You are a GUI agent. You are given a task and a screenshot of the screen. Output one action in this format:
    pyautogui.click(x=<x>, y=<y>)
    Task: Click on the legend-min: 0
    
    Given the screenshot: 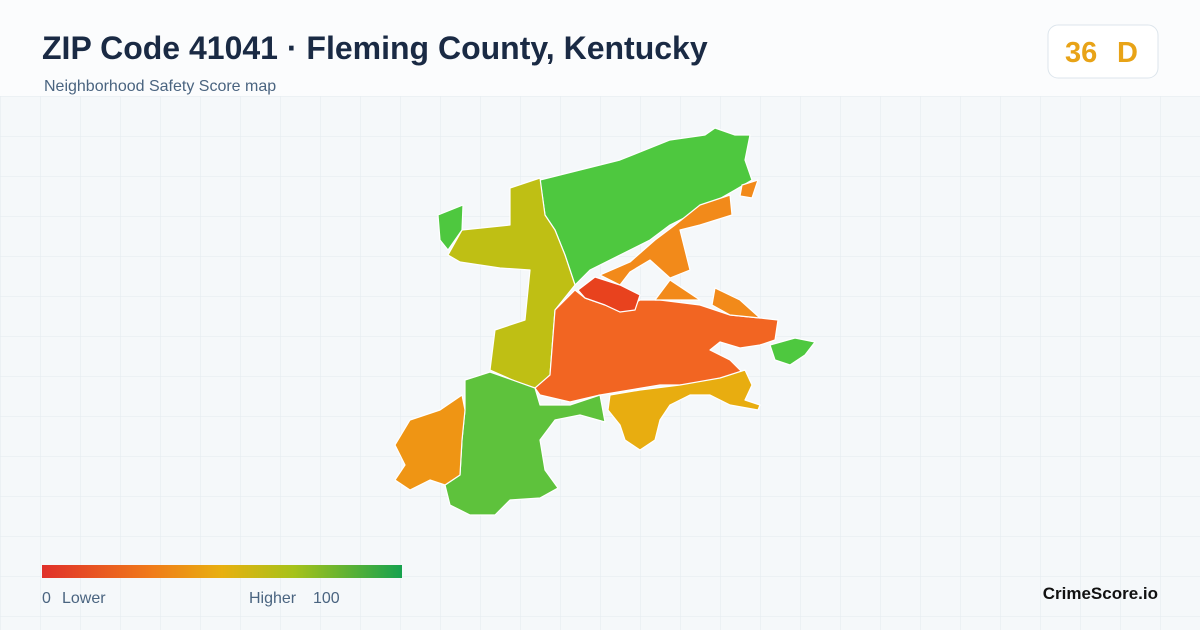 What is the action you would take?
    pyautogui.click(x=46, y=598)
    